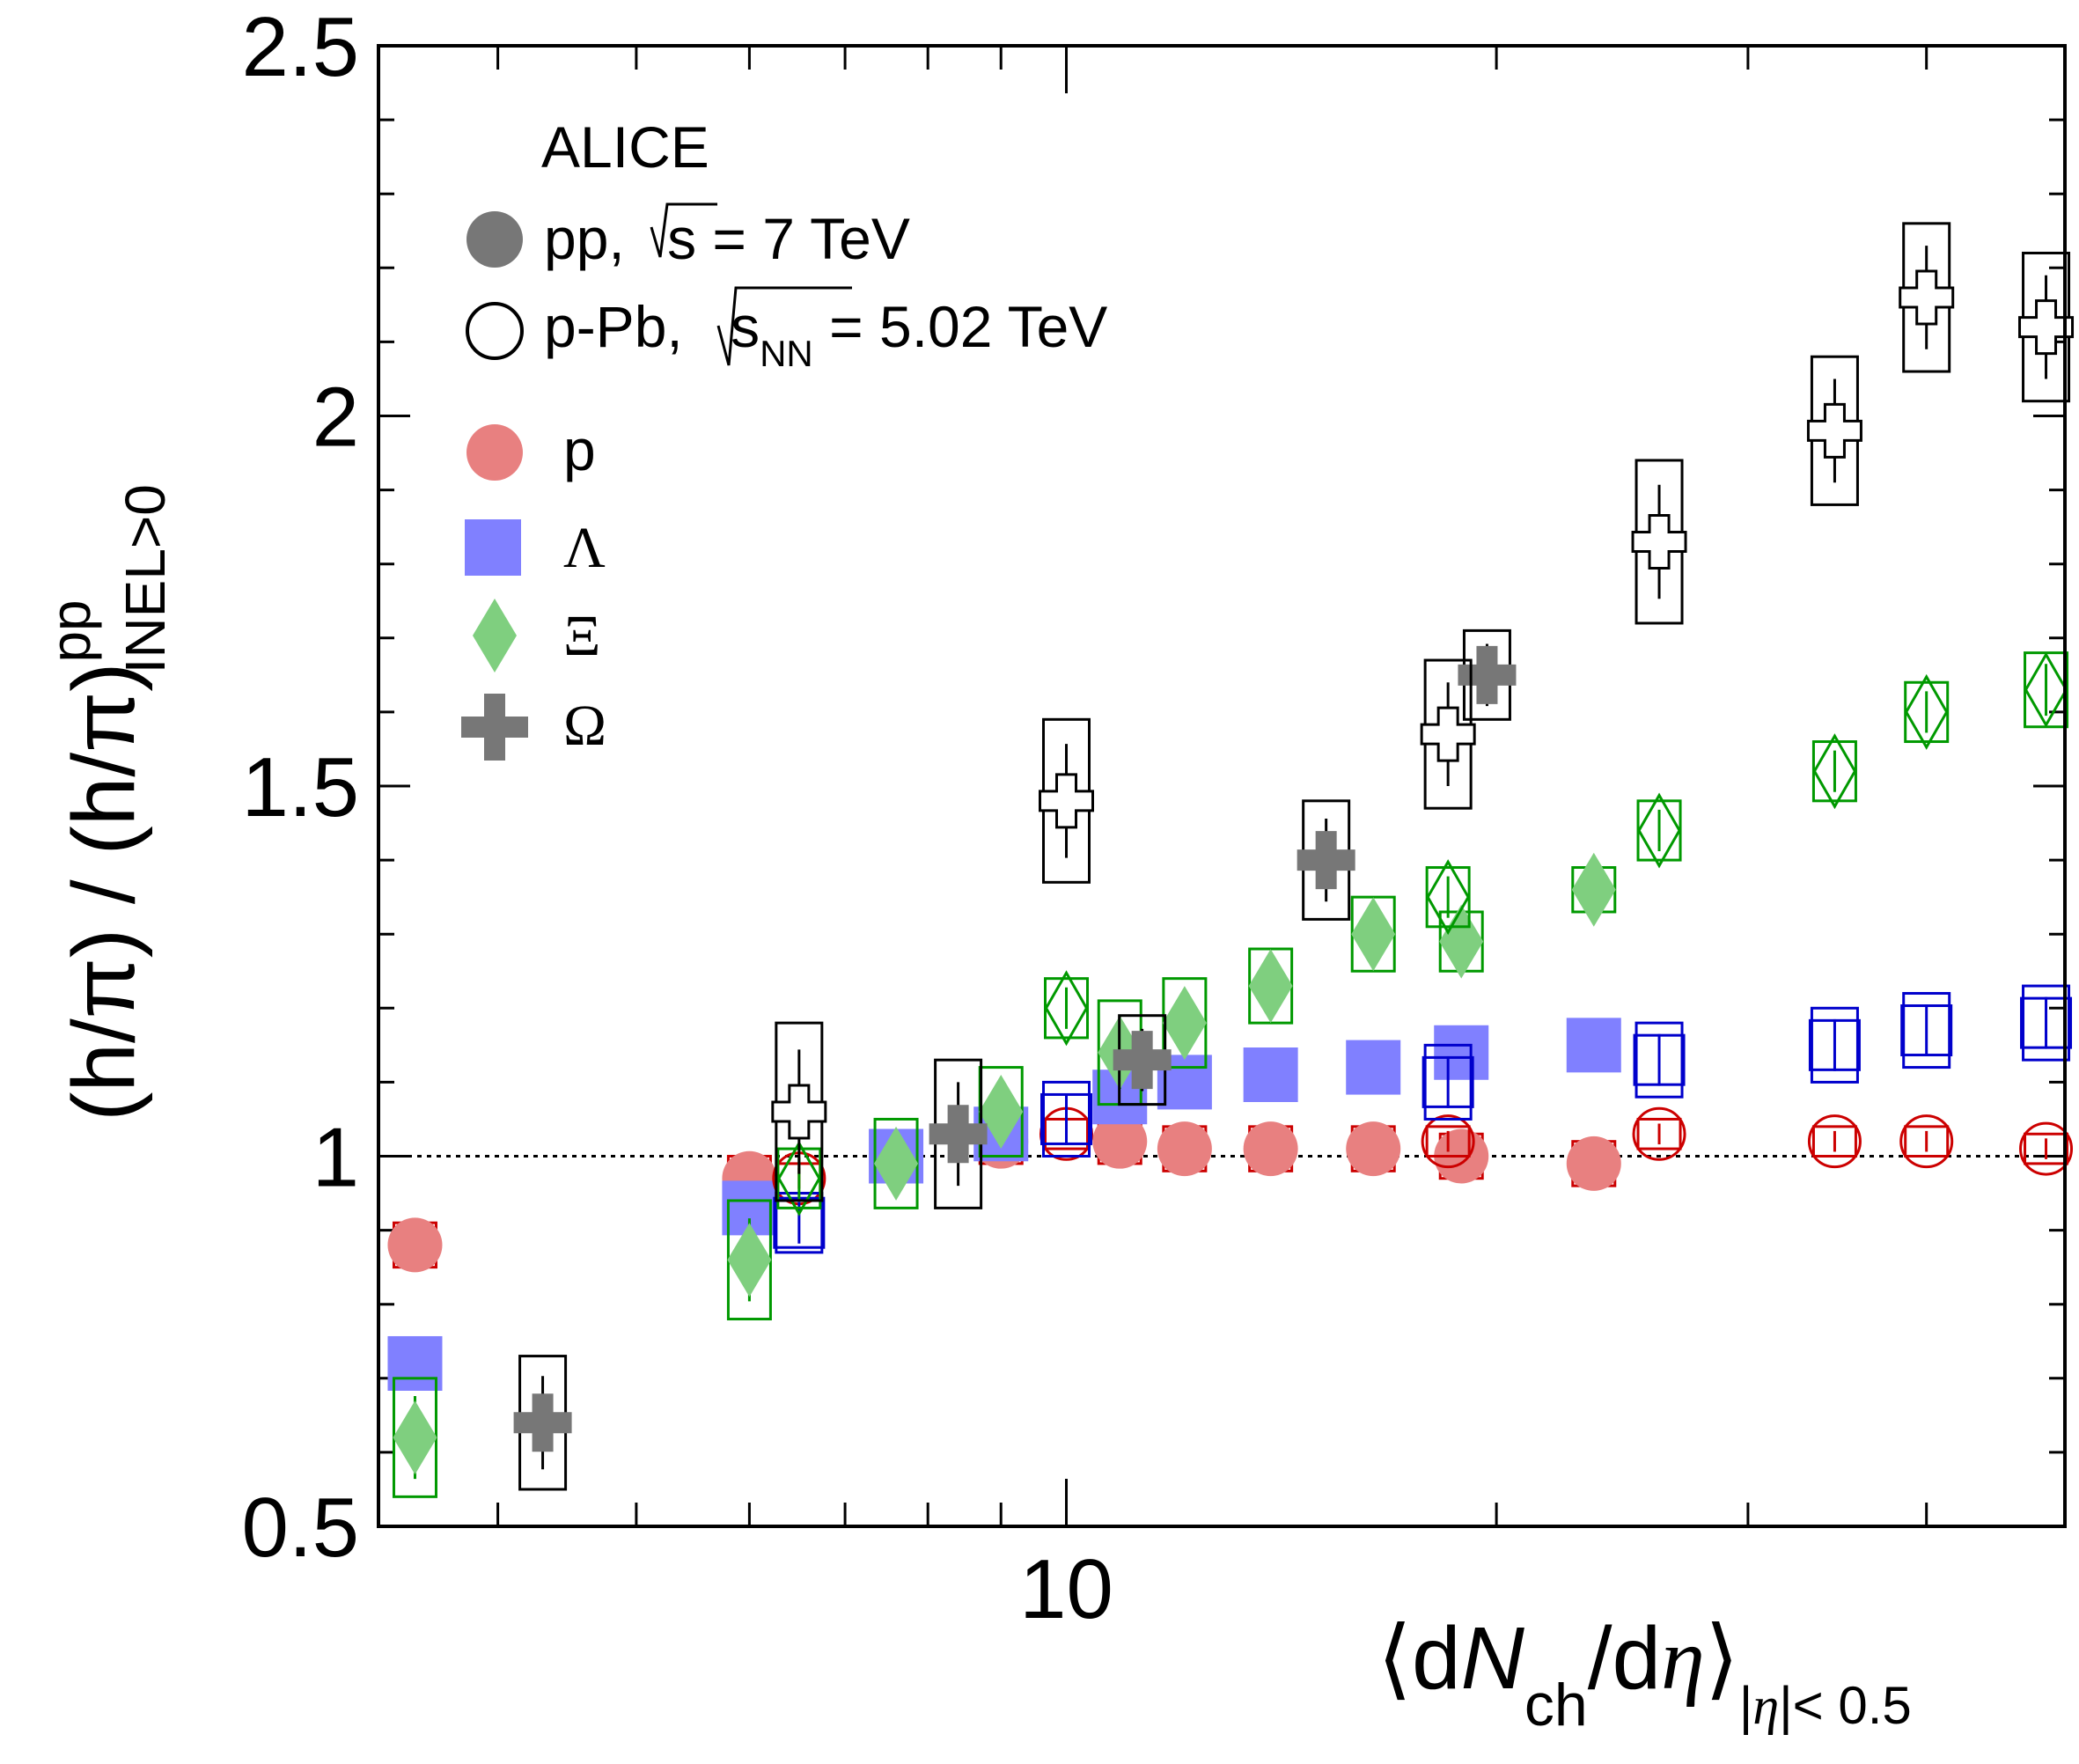 This screenshot has width=2079, height=1764. What do you see at coordinates (1765, 1706) in the screenshot?
I see `x-axis-range-eta: η` at bounding box center [1765, 1706].